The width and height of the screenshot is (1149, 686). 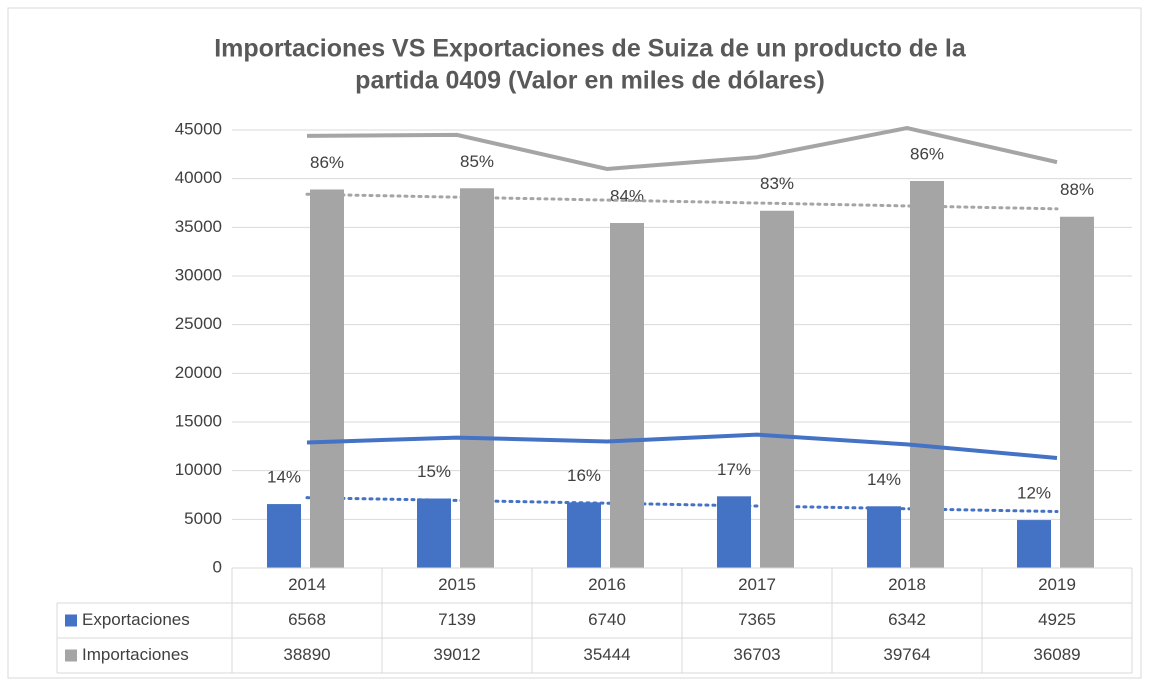 I want to click on y-tick-label: 35000, so click(x=198, y=226).